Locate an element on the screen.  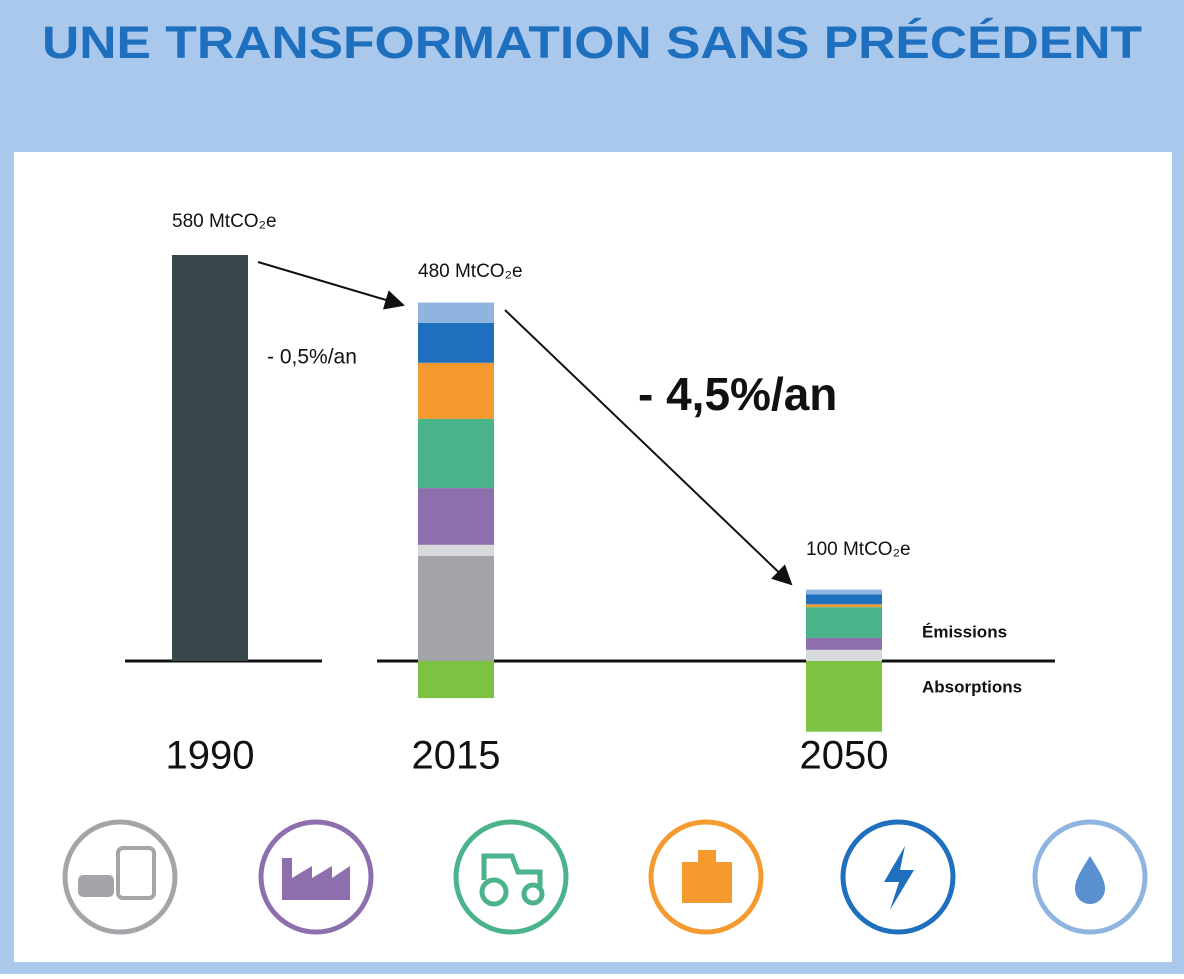
annotation: Absorptions is located at coordinates (972, 686).